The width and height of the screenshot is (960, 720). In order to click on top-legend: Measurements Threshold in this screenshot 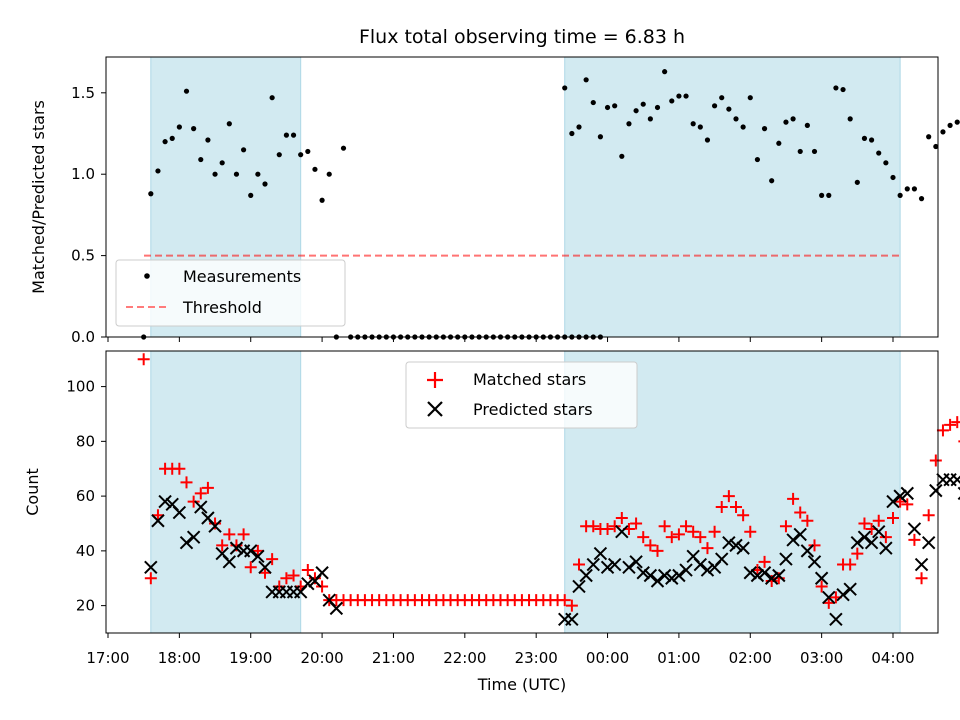, I will do `click(230, 293)`.